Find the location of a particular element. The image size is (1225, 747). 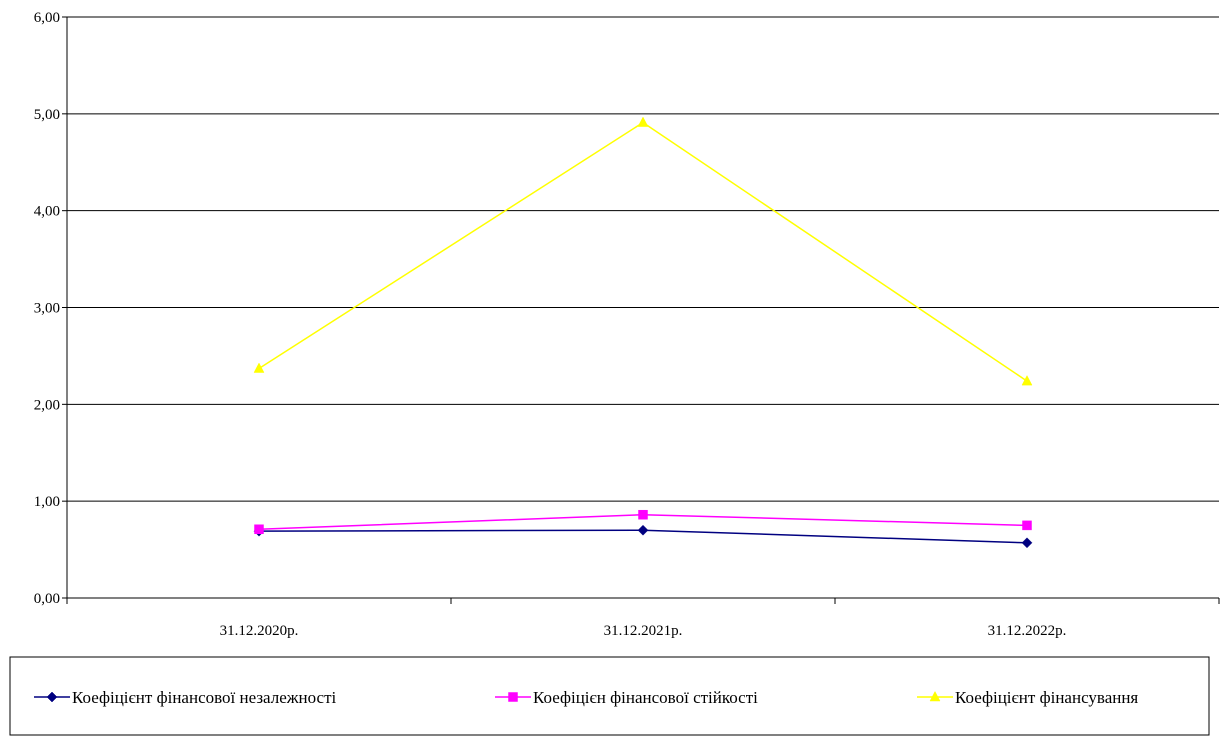

legend-entry: Коефіцієнт фінансування is located at coordinates (1027, 697).